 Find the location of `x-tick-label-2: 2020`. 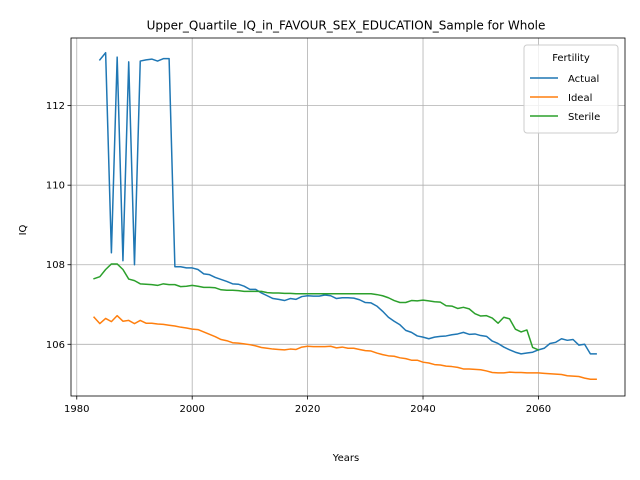

x-tick-label-2: 2020 is located at coordinates (307, 409).